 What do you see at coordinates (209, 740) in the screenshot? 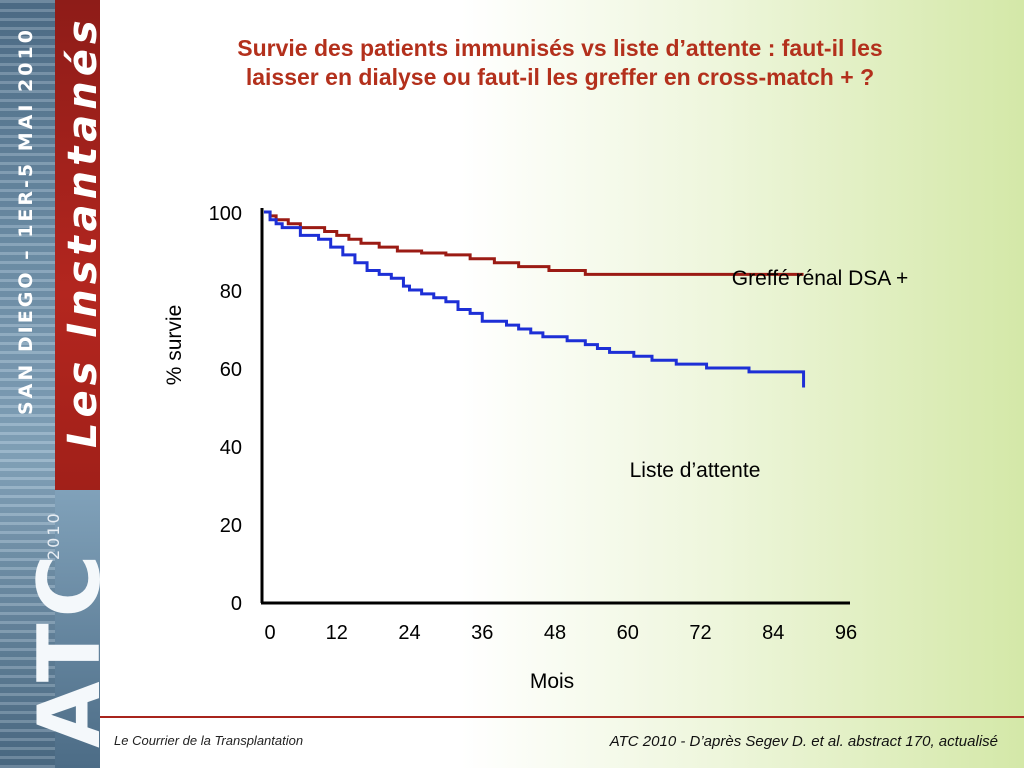
I see `footer-source-journal: Le Courrier de la Transplantation` at bounding box center [209, 740].